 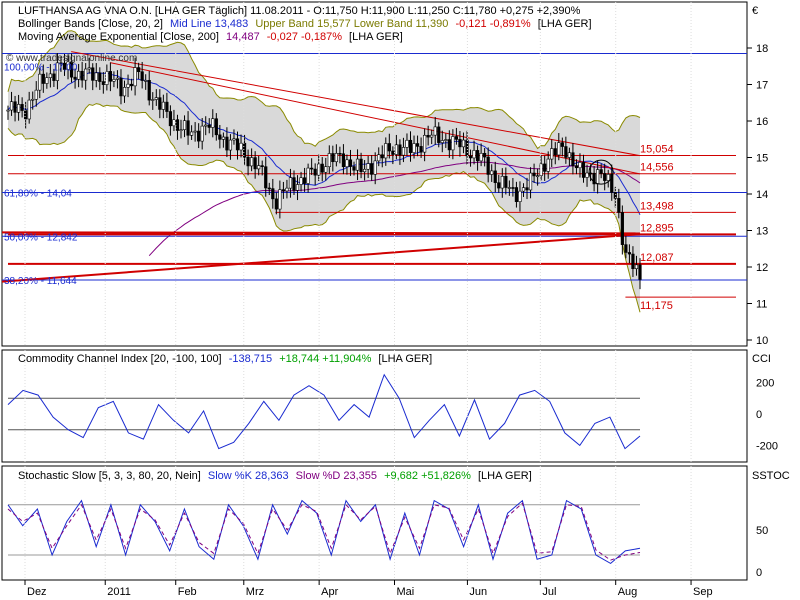 I want to click on level-label: 12,087, so click(x=657, y=258).